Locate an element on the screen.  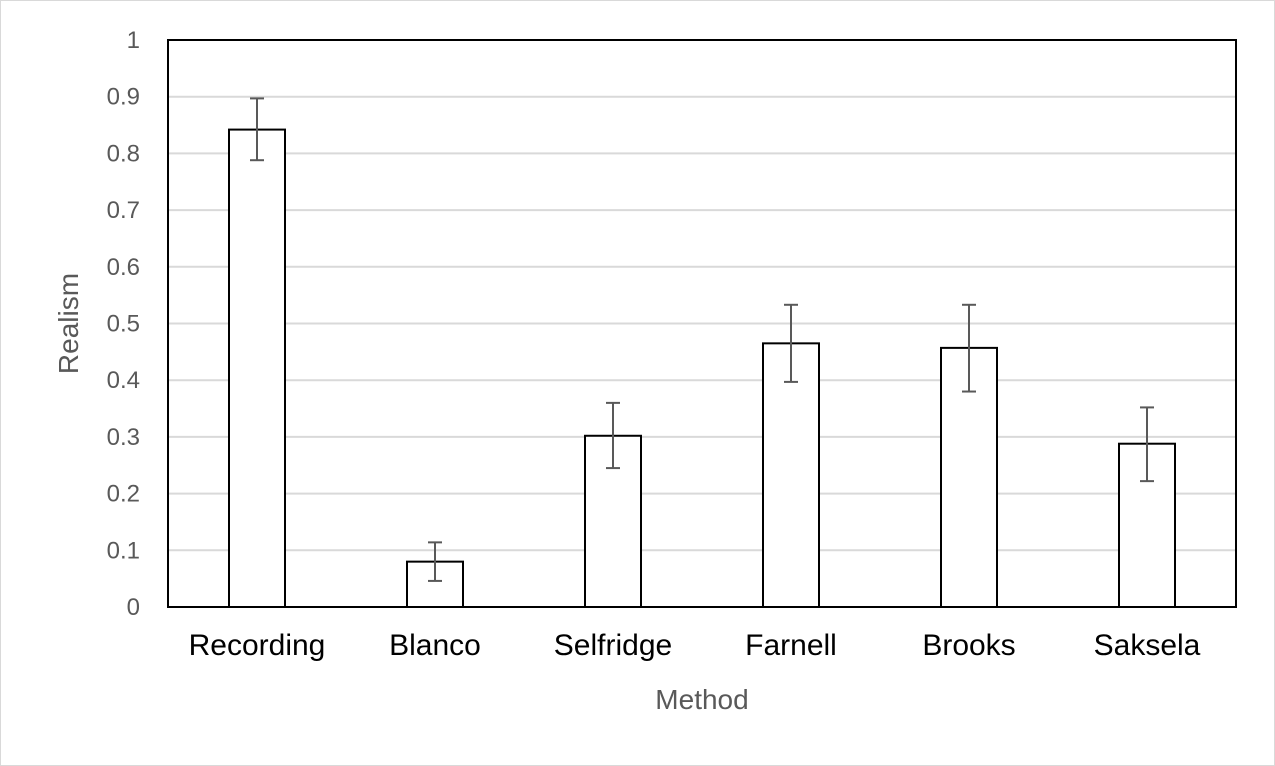
y-tick-label: 0.7 is located at coordinates (123, 210).